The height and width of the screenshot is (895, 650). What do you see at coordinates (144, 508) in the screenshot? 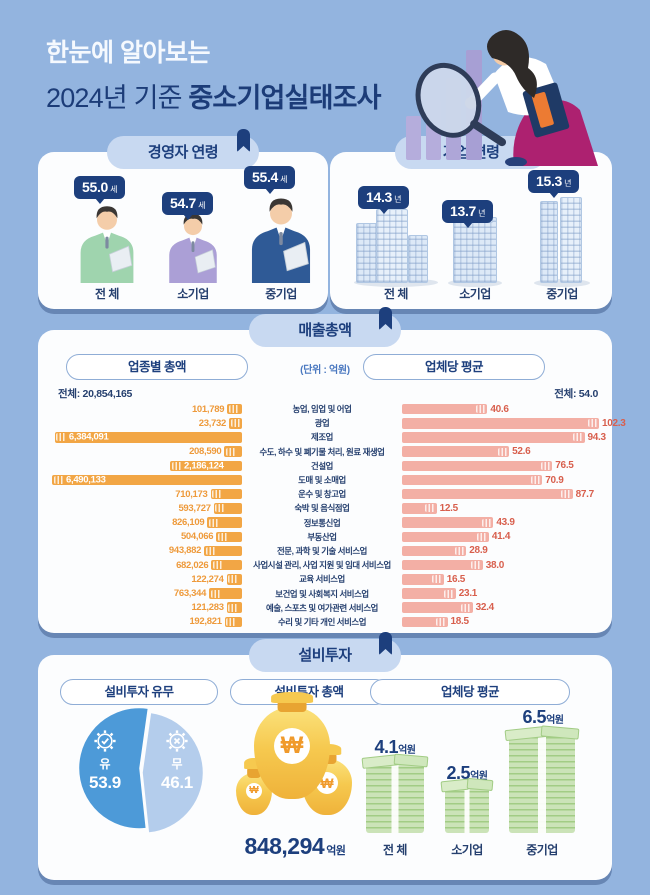
I see `total-cell: 593,727 593,727` at bounding box center [144, 508].